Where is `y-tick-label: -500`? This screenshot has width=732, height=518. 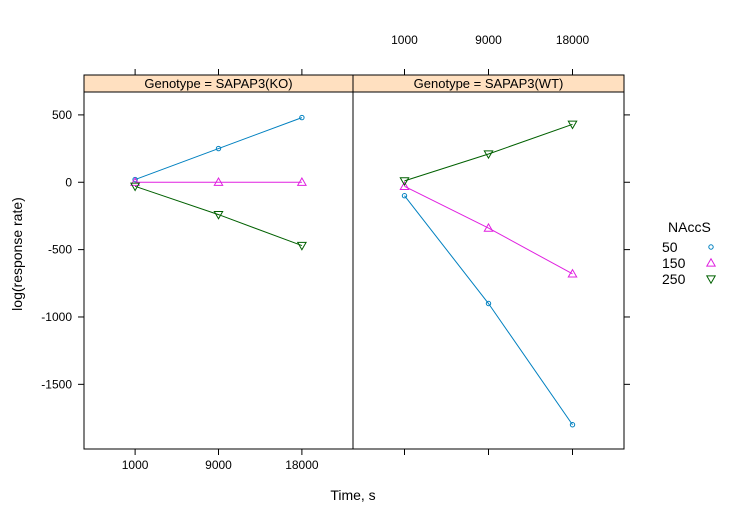
y-tick-label: -500 is located at coordinates (60, 250).